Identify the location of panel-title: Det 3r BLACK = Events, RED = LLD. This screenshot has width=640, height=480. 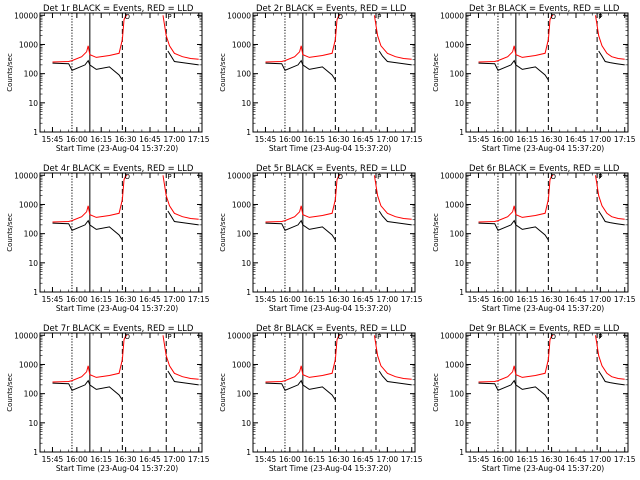
(544, 9).